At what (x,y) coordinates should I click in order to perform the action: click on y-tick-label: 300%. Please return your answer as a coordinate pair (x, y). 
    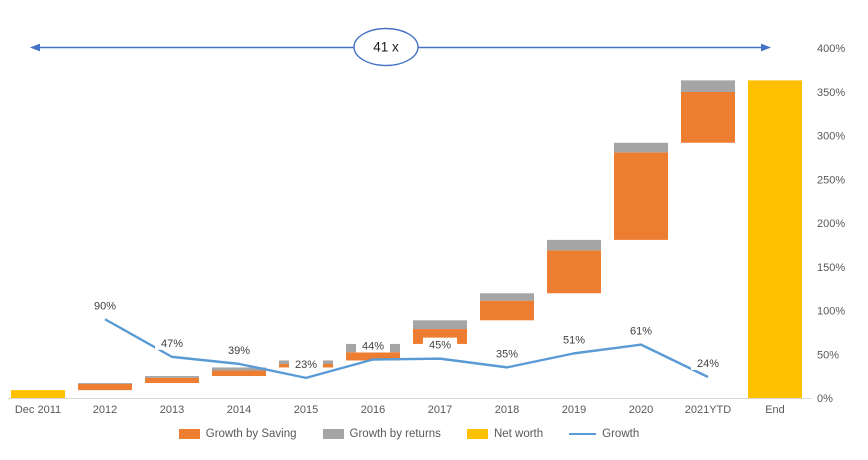
    Looking at the image, I should click on (831, 137).